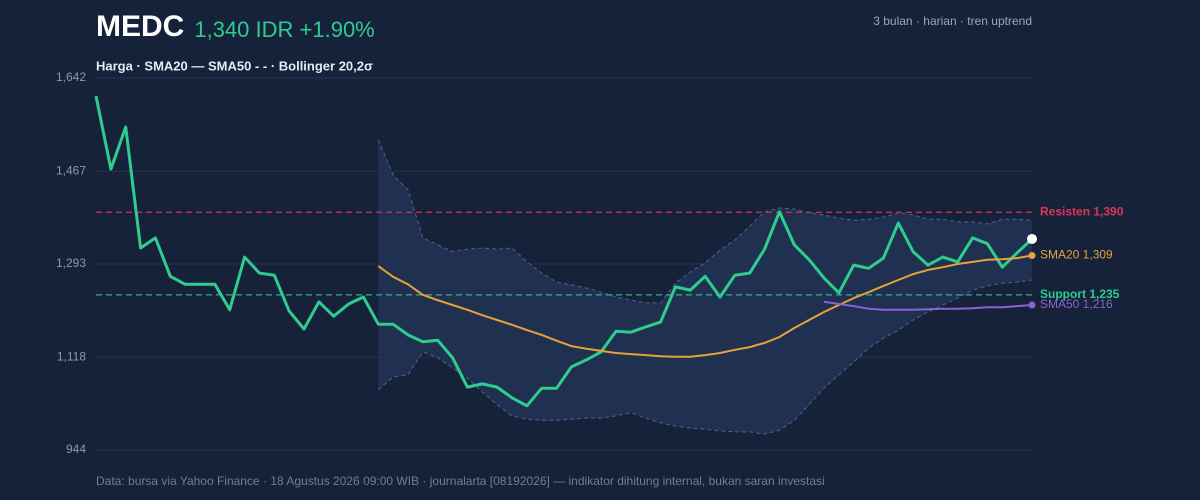 This screenshot has height=500, width=1200. I want to click on end-label: SMA50 1,216, so click(1076, 304).